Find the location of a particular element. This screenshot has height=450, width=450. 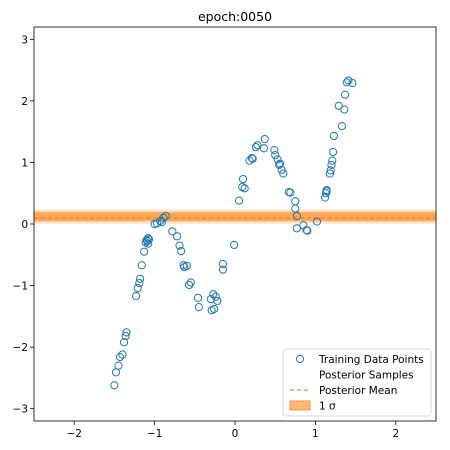

legend-label: Posterior Samples is located at coordinates (366, 376).